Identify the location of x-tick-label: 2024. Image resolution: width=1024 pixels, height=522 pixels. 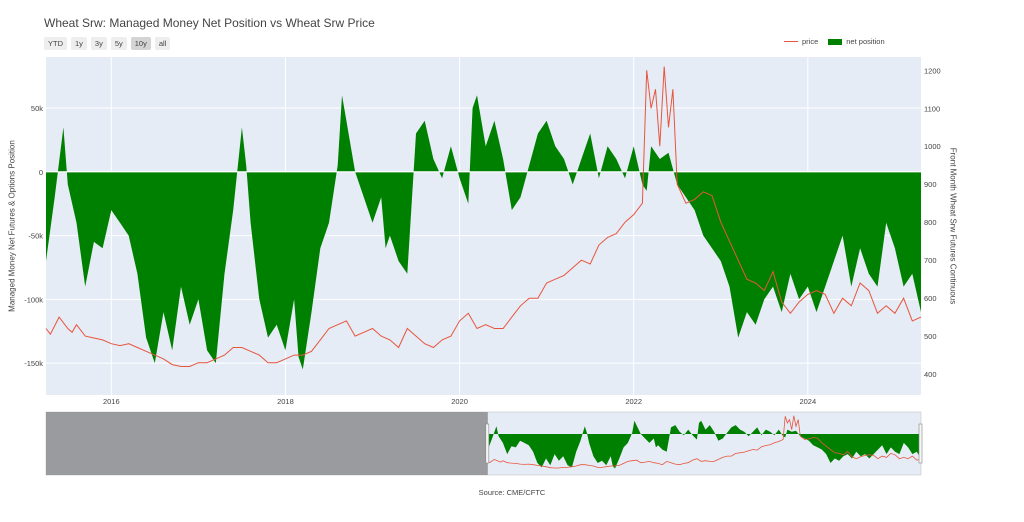
(807, 401).